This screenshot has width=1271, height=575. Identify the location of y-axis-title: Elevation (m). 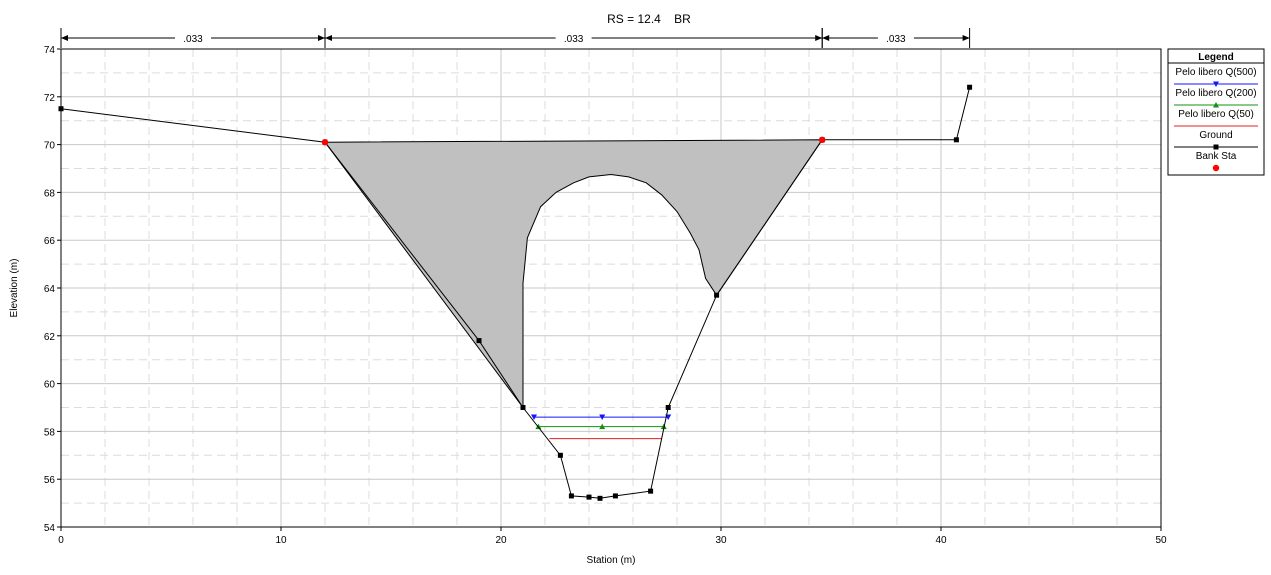
(14, 288).